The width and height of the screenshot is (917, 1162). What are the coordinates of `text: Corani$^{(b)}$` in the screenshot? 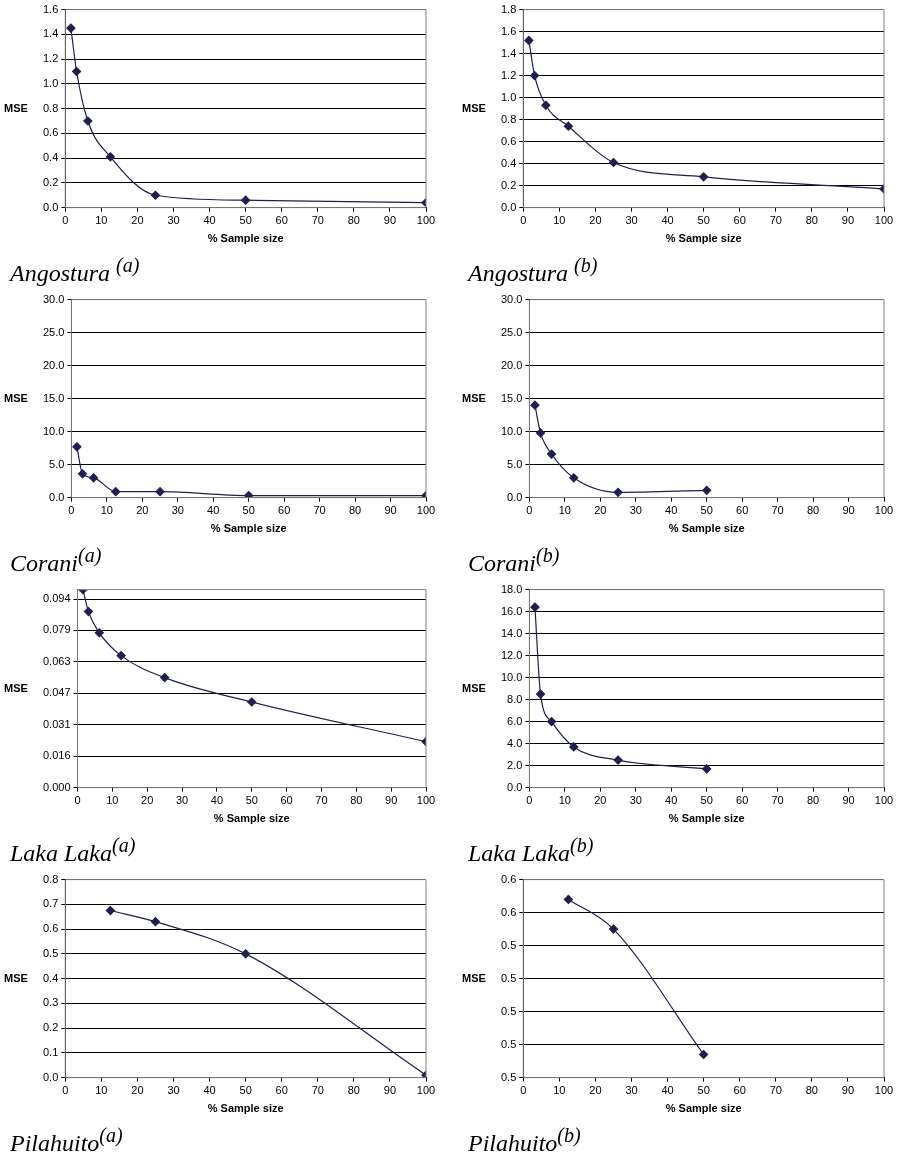 It's located at (514, 560).